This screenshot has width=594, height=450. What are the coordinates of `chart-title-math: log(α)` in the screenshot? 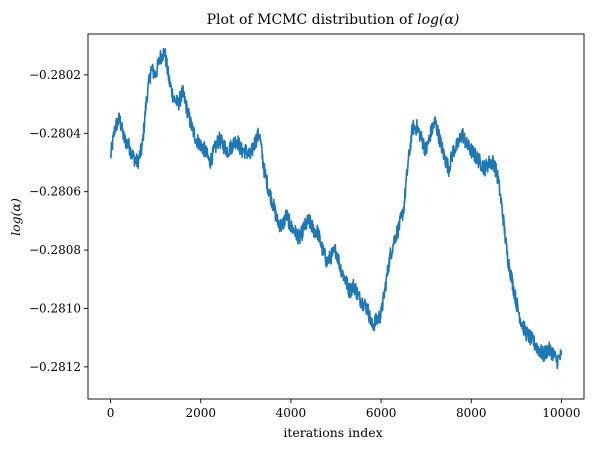 It's located at (438, 20).